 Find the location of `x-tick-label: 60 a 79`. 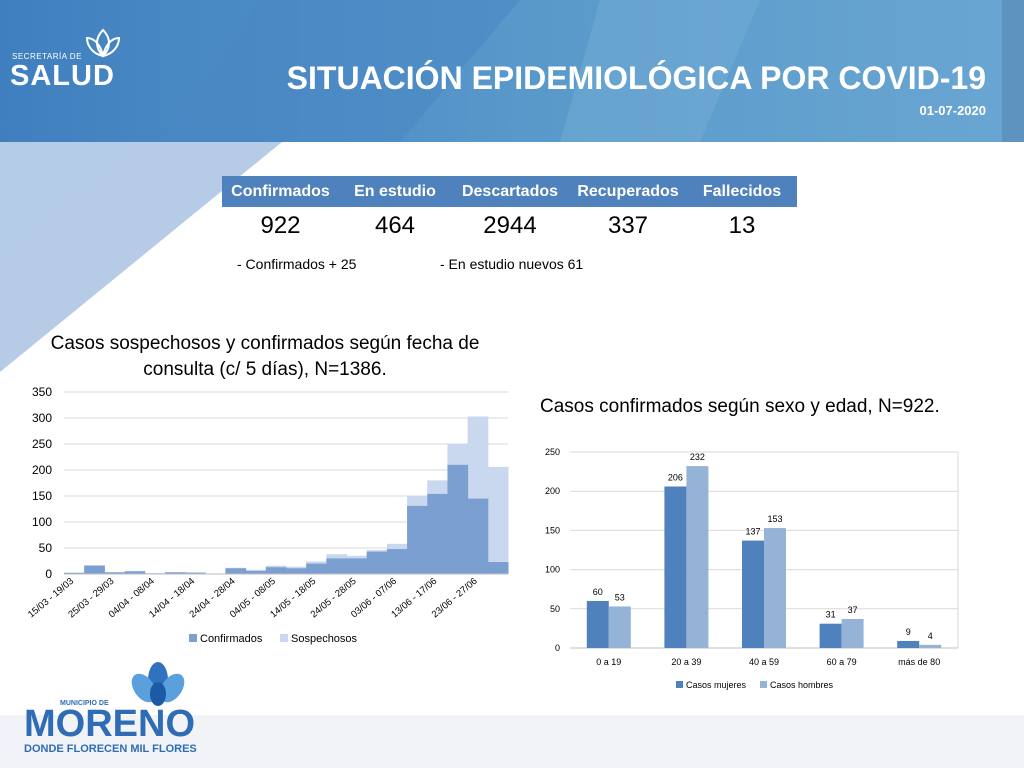

x-tick-label: 60 a 79 is located at coordinates (842, 662).